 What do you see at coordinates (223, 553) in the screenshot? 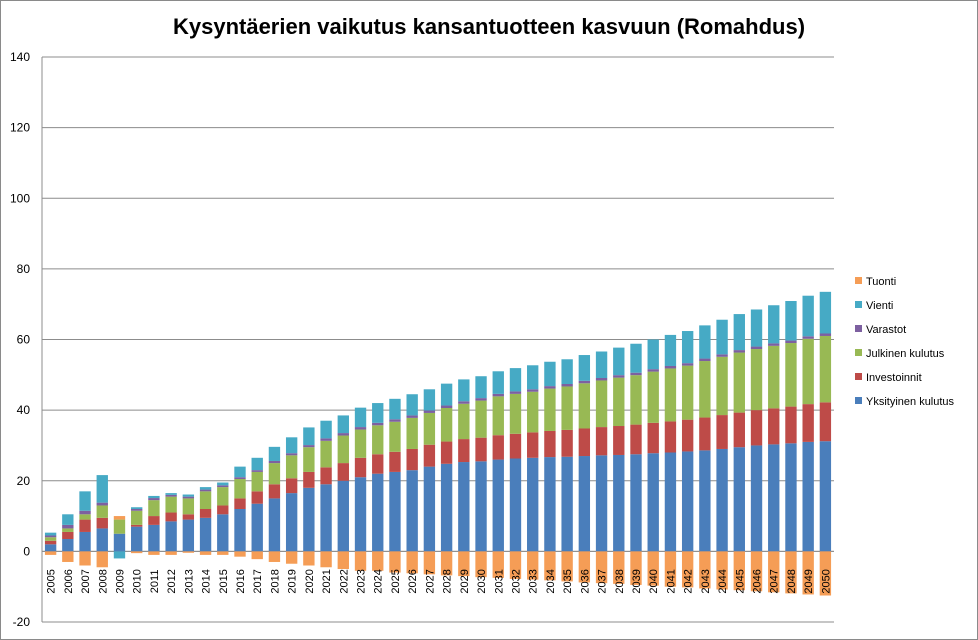
I see `bar-segment-tuonti-2015` at bounding box center [223, 553].